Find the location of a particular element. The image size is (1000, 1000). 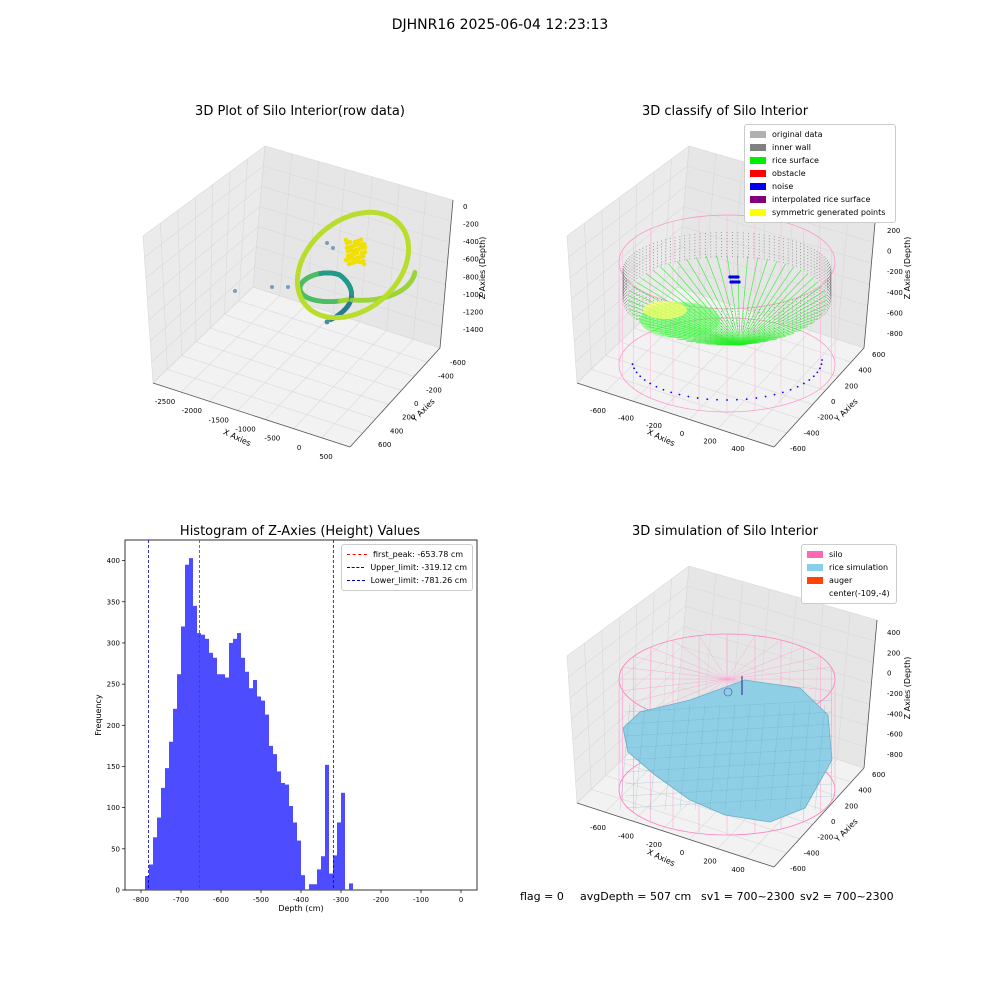

z-tick-label: -1200 is located at coordinates (473, 312).